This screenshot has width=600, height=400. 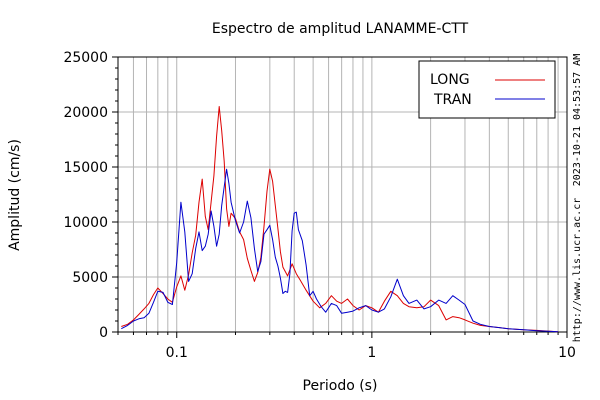 I want to click on legend-label-long: LONG, so click(x=450, y=80).